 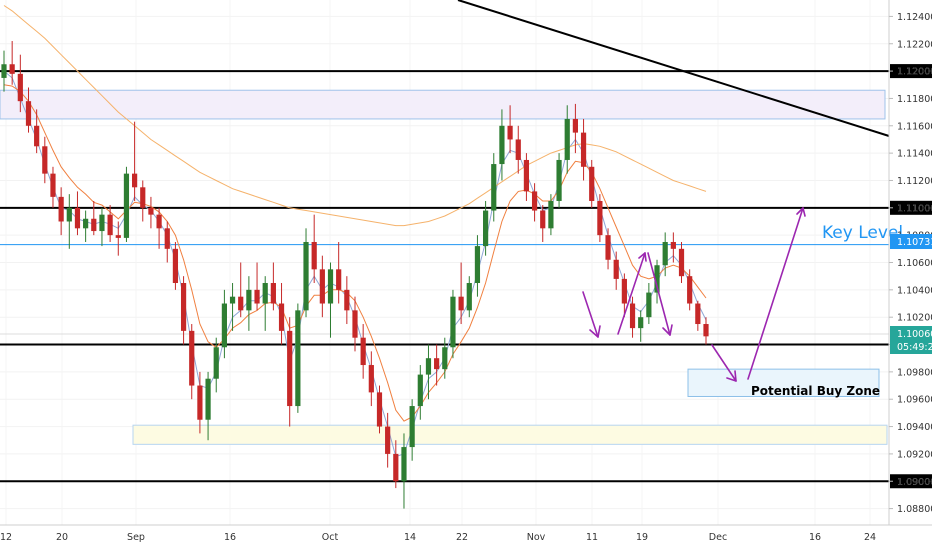 What do you see at coordinates (862, 233) in the screenshot?
I see `key-level-label: Key Level` at bounding box center [862, 233].